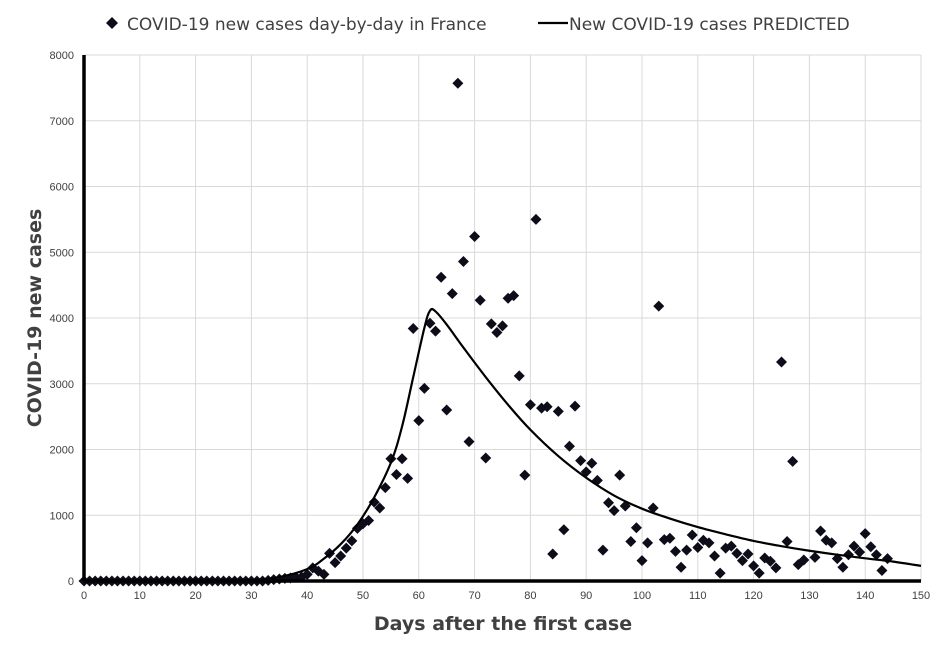 The image size is (945, 654). Describe the element at coordinates (307, 25) in the screenshot. I see `legend-label-observed: COVID-19 new cases day-by-day in France` at that location.